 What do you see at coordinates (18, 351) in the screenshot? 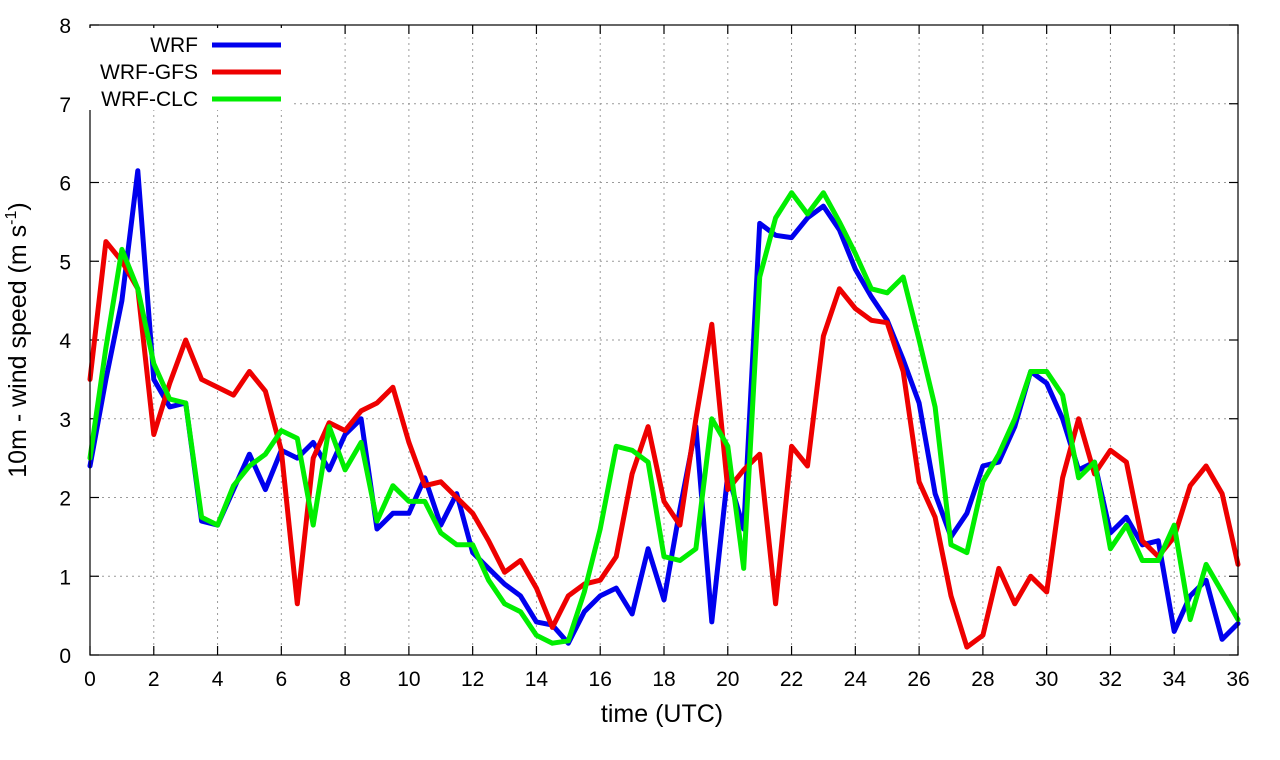
I see `y-axis-label-main: 10m - wind speed (m s` at bounding box center [18, 351].